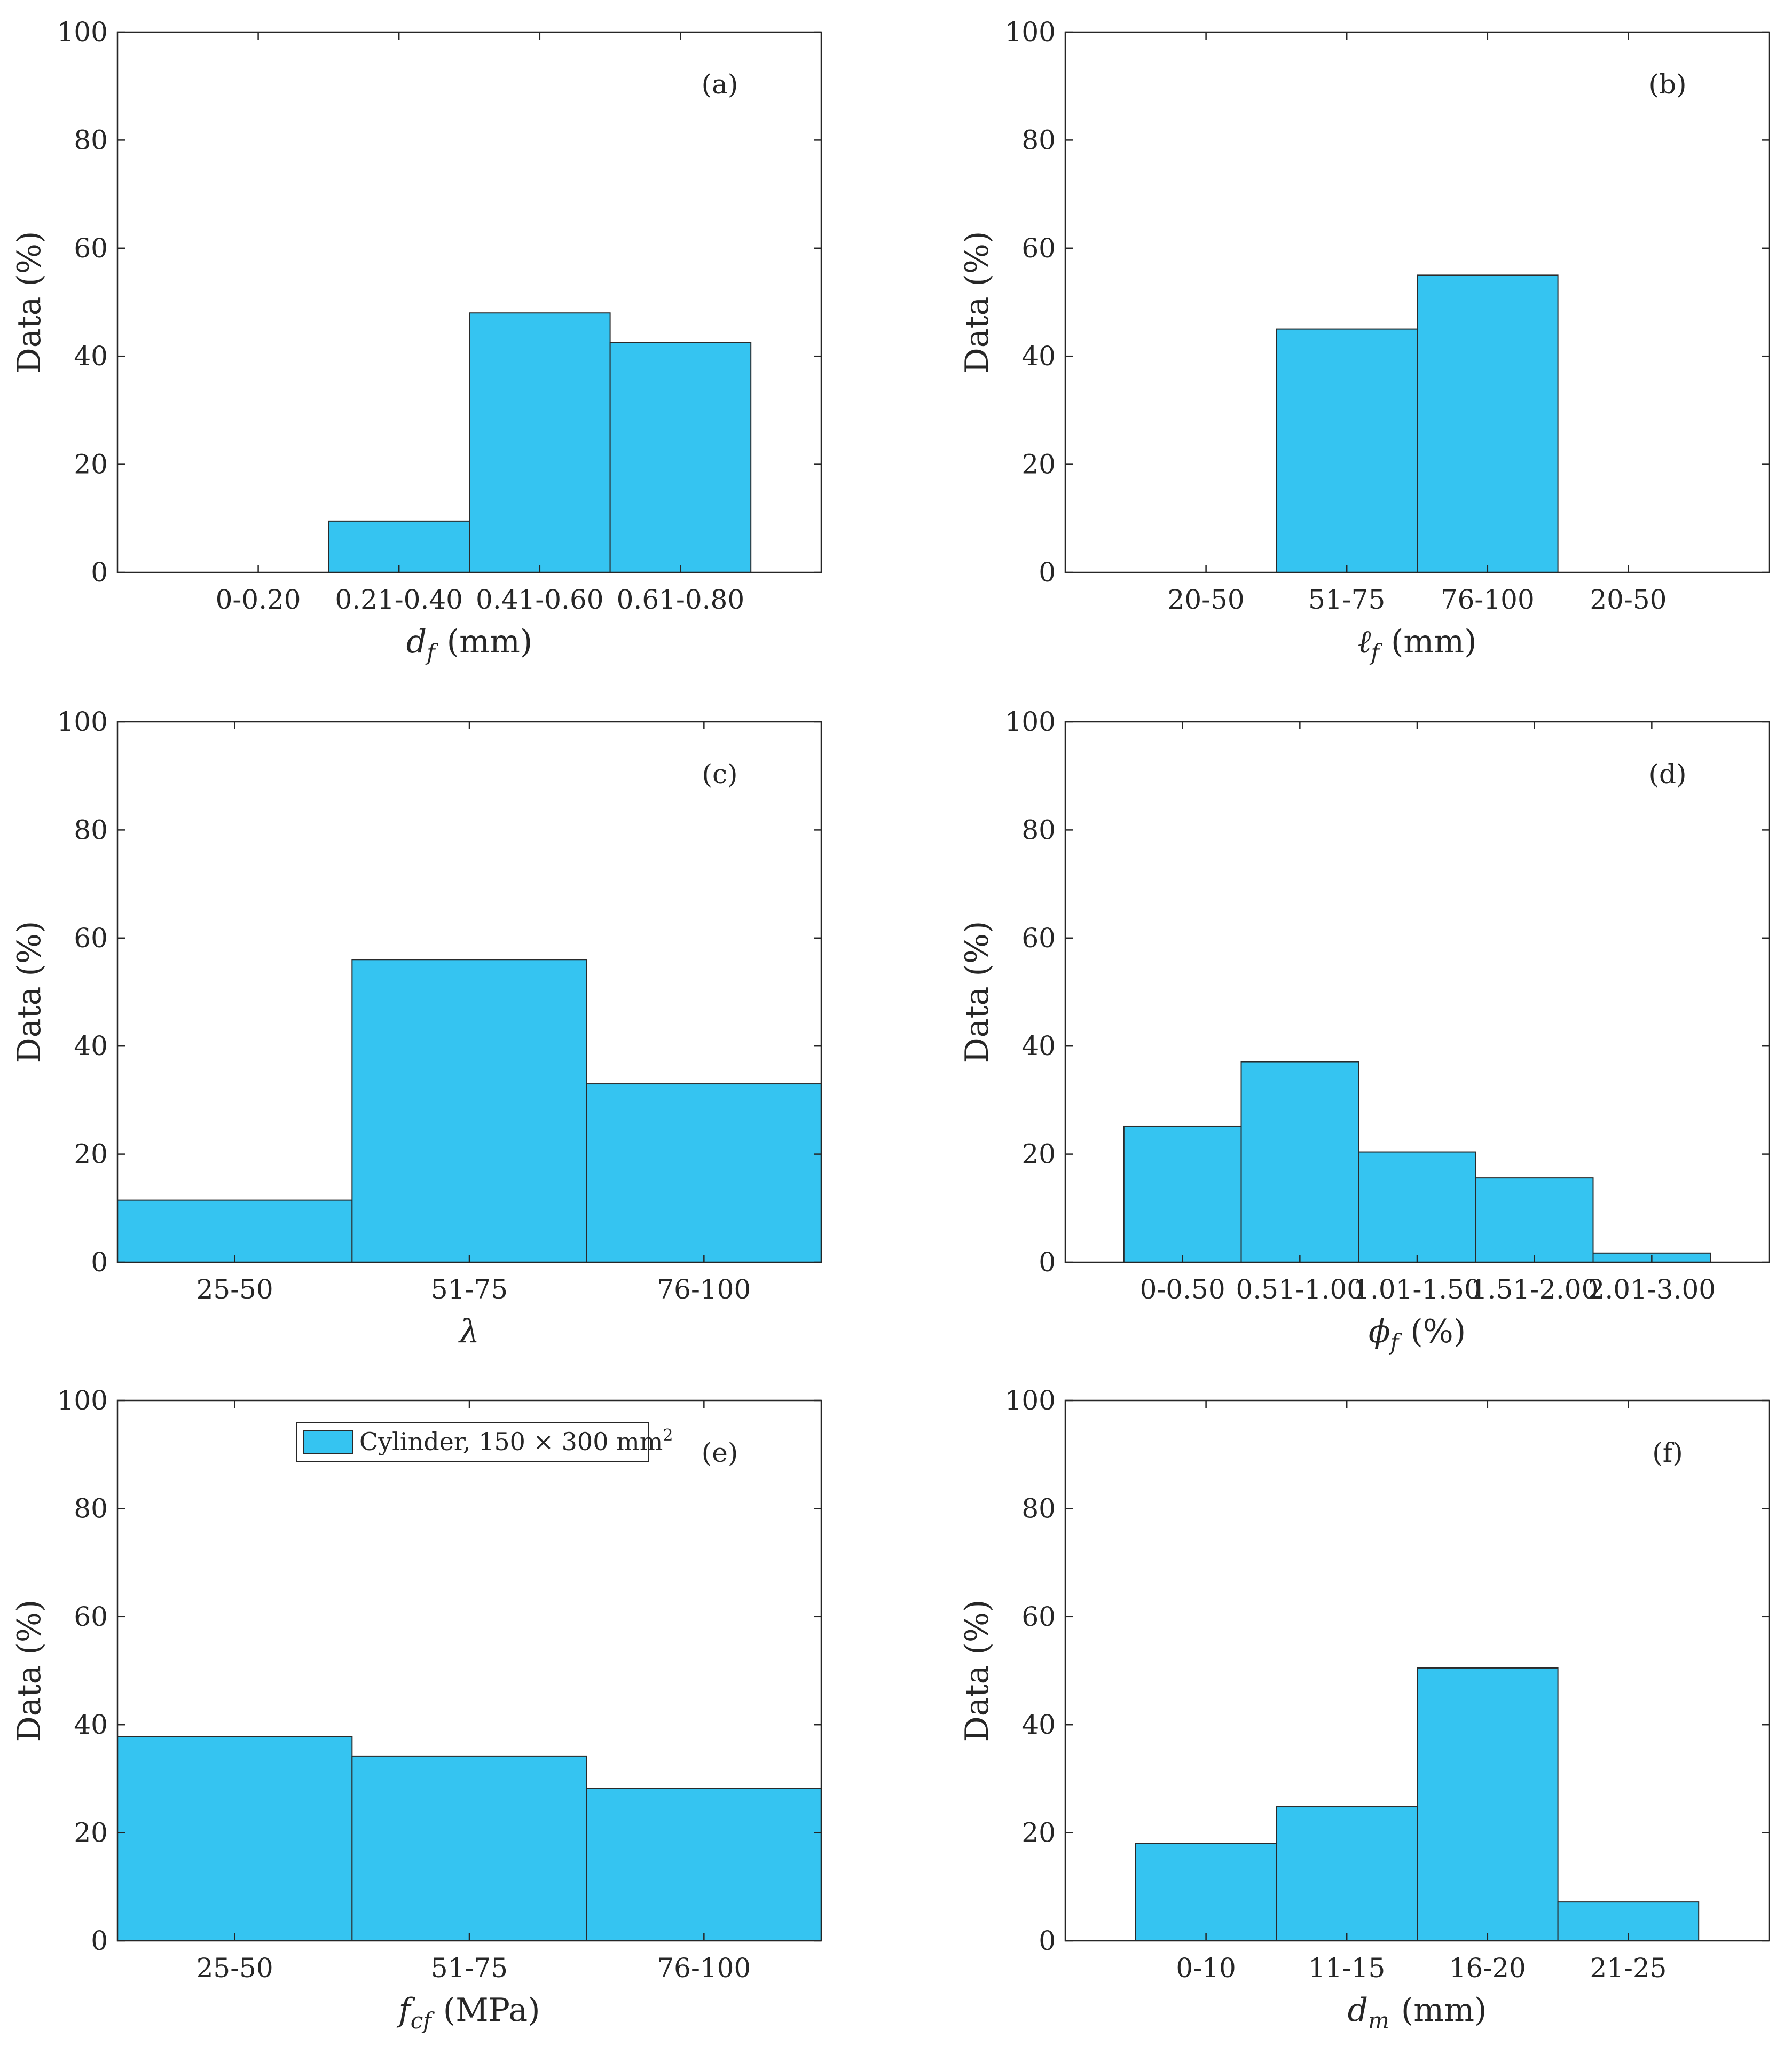 This screenshot has width=1792, height=2046. I want to click on chart-panel-3: 0 20 40 60 80 100 25-50 51-75 76-100 Data (%) λ (c), so click(416, 1028).